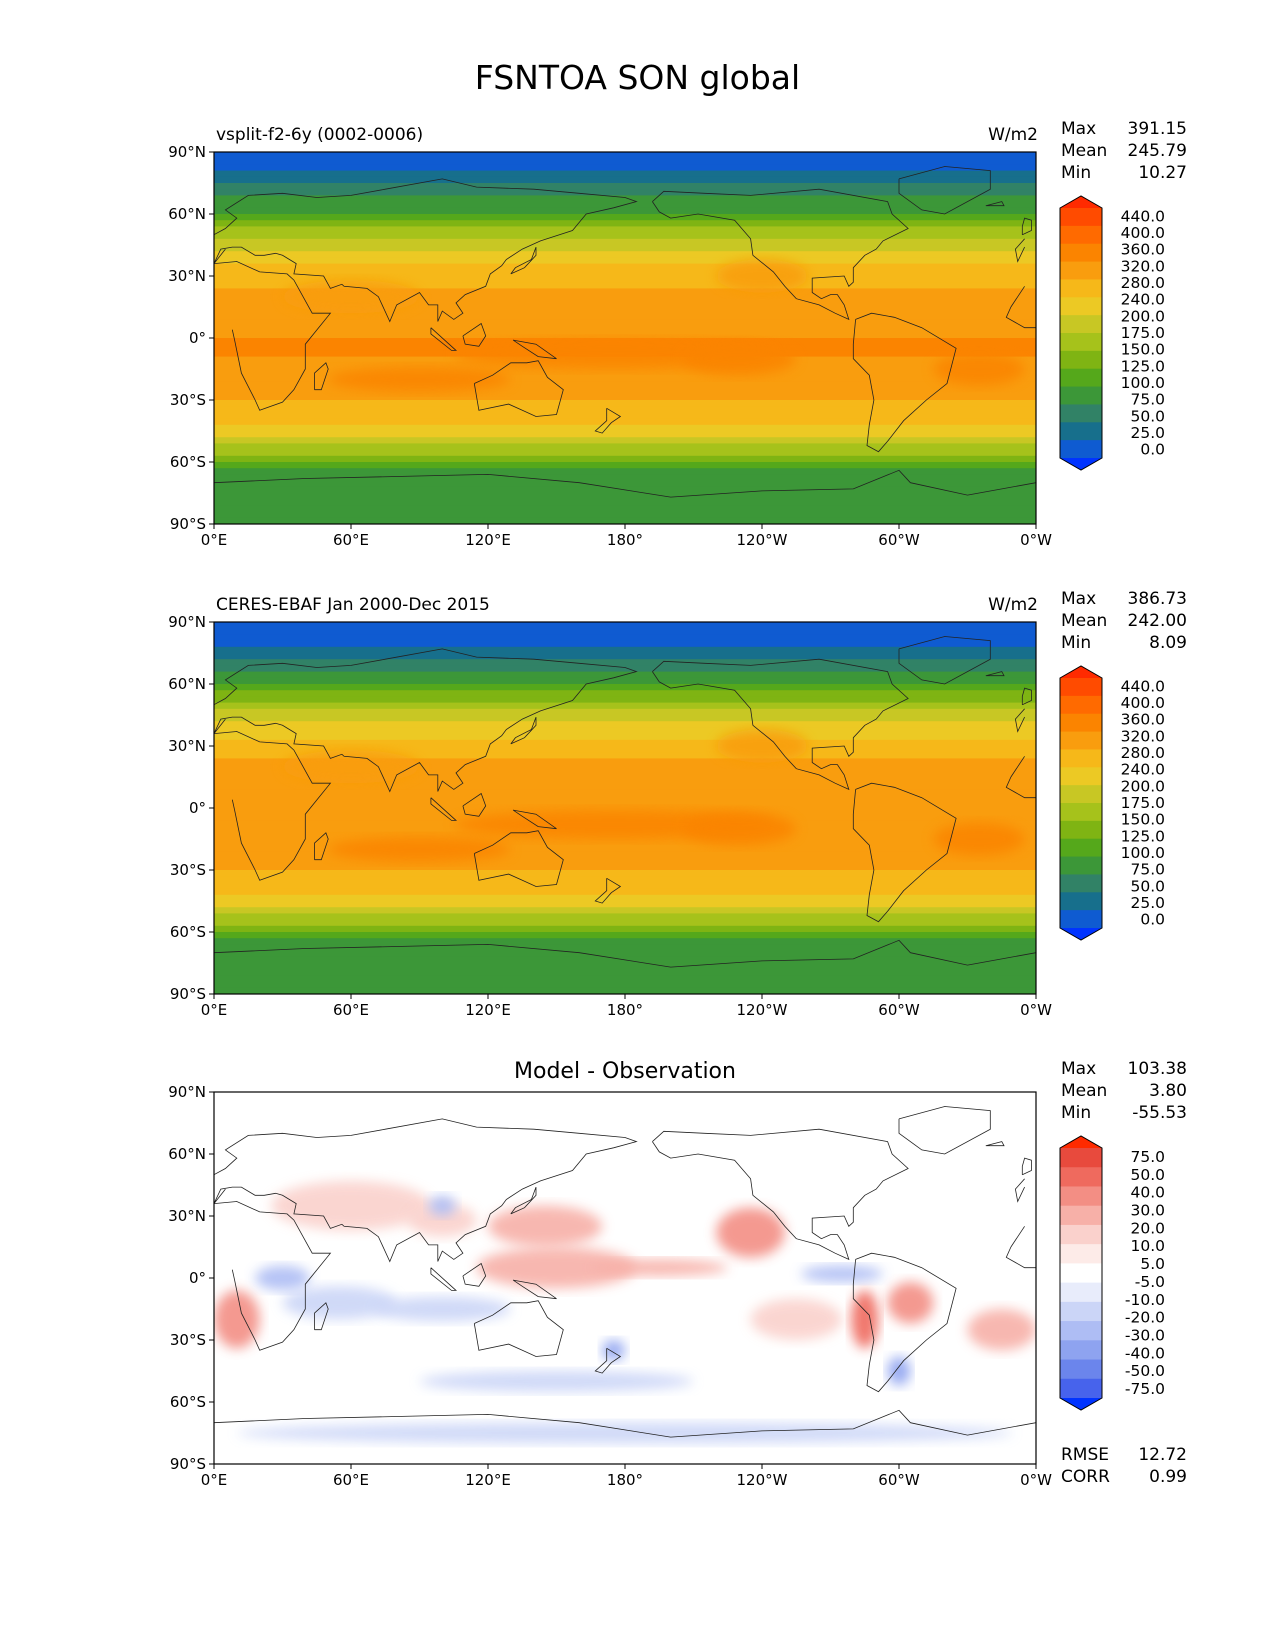 The image size is (1275, 1650). I want to click on colorbar-label: 50.0, so click(1147, 886).